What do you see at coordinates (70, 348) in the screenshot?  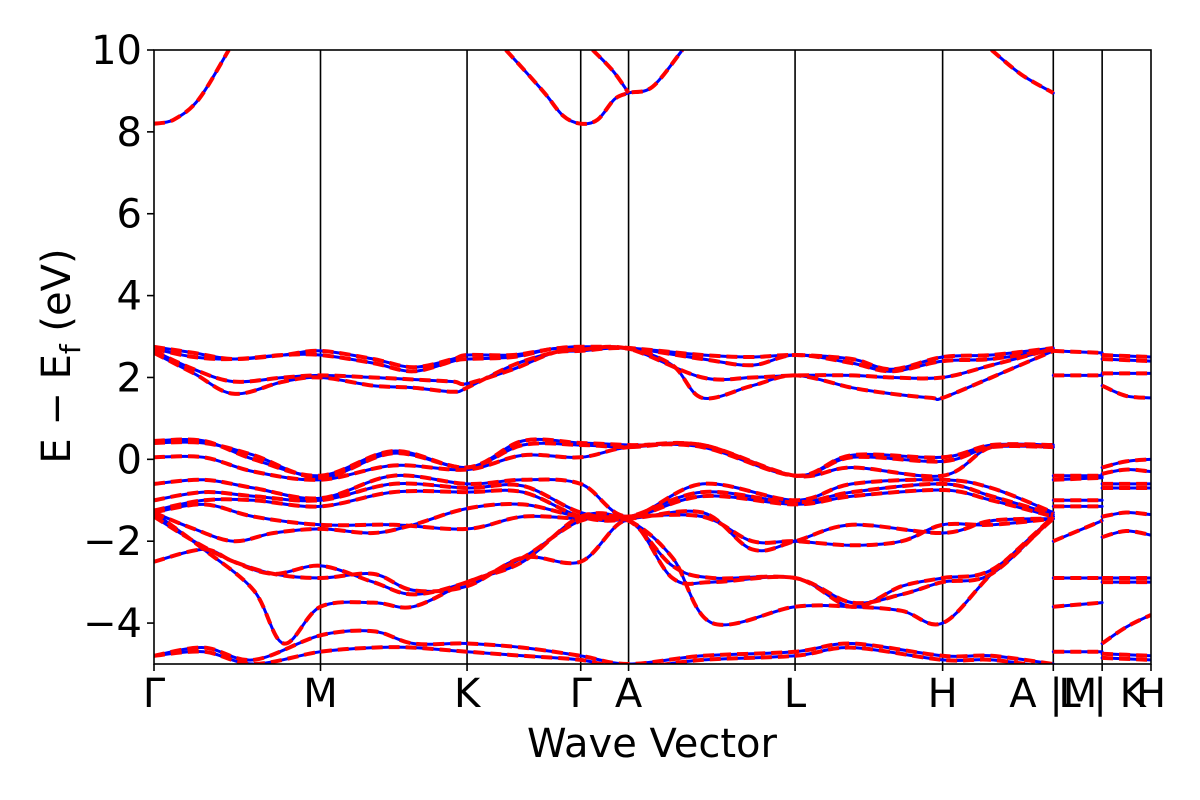 I see `y-axis-label-sub: f` at bounding box center [70, 348].